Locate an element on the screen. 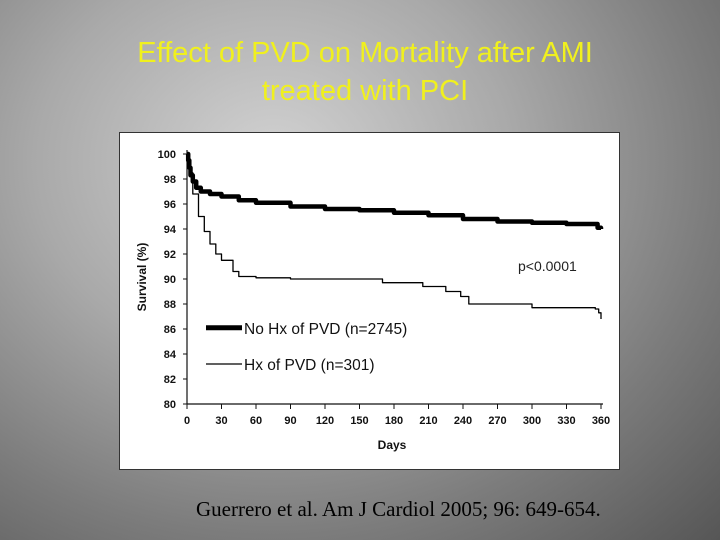  y-axis-label: Survival (%) is located at coordinates (142, 277).